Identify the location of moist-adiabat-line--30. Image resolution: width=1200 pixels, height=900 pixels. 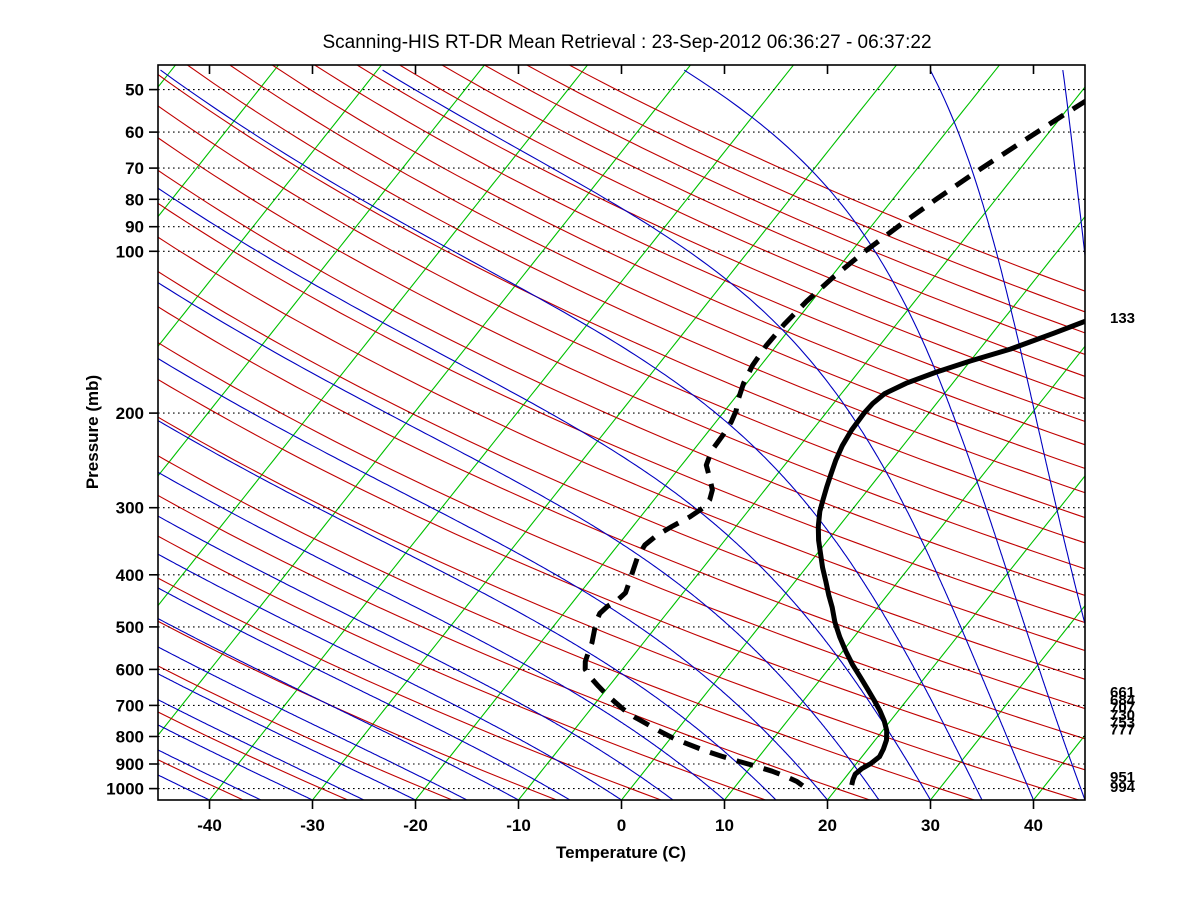
(235, 762).